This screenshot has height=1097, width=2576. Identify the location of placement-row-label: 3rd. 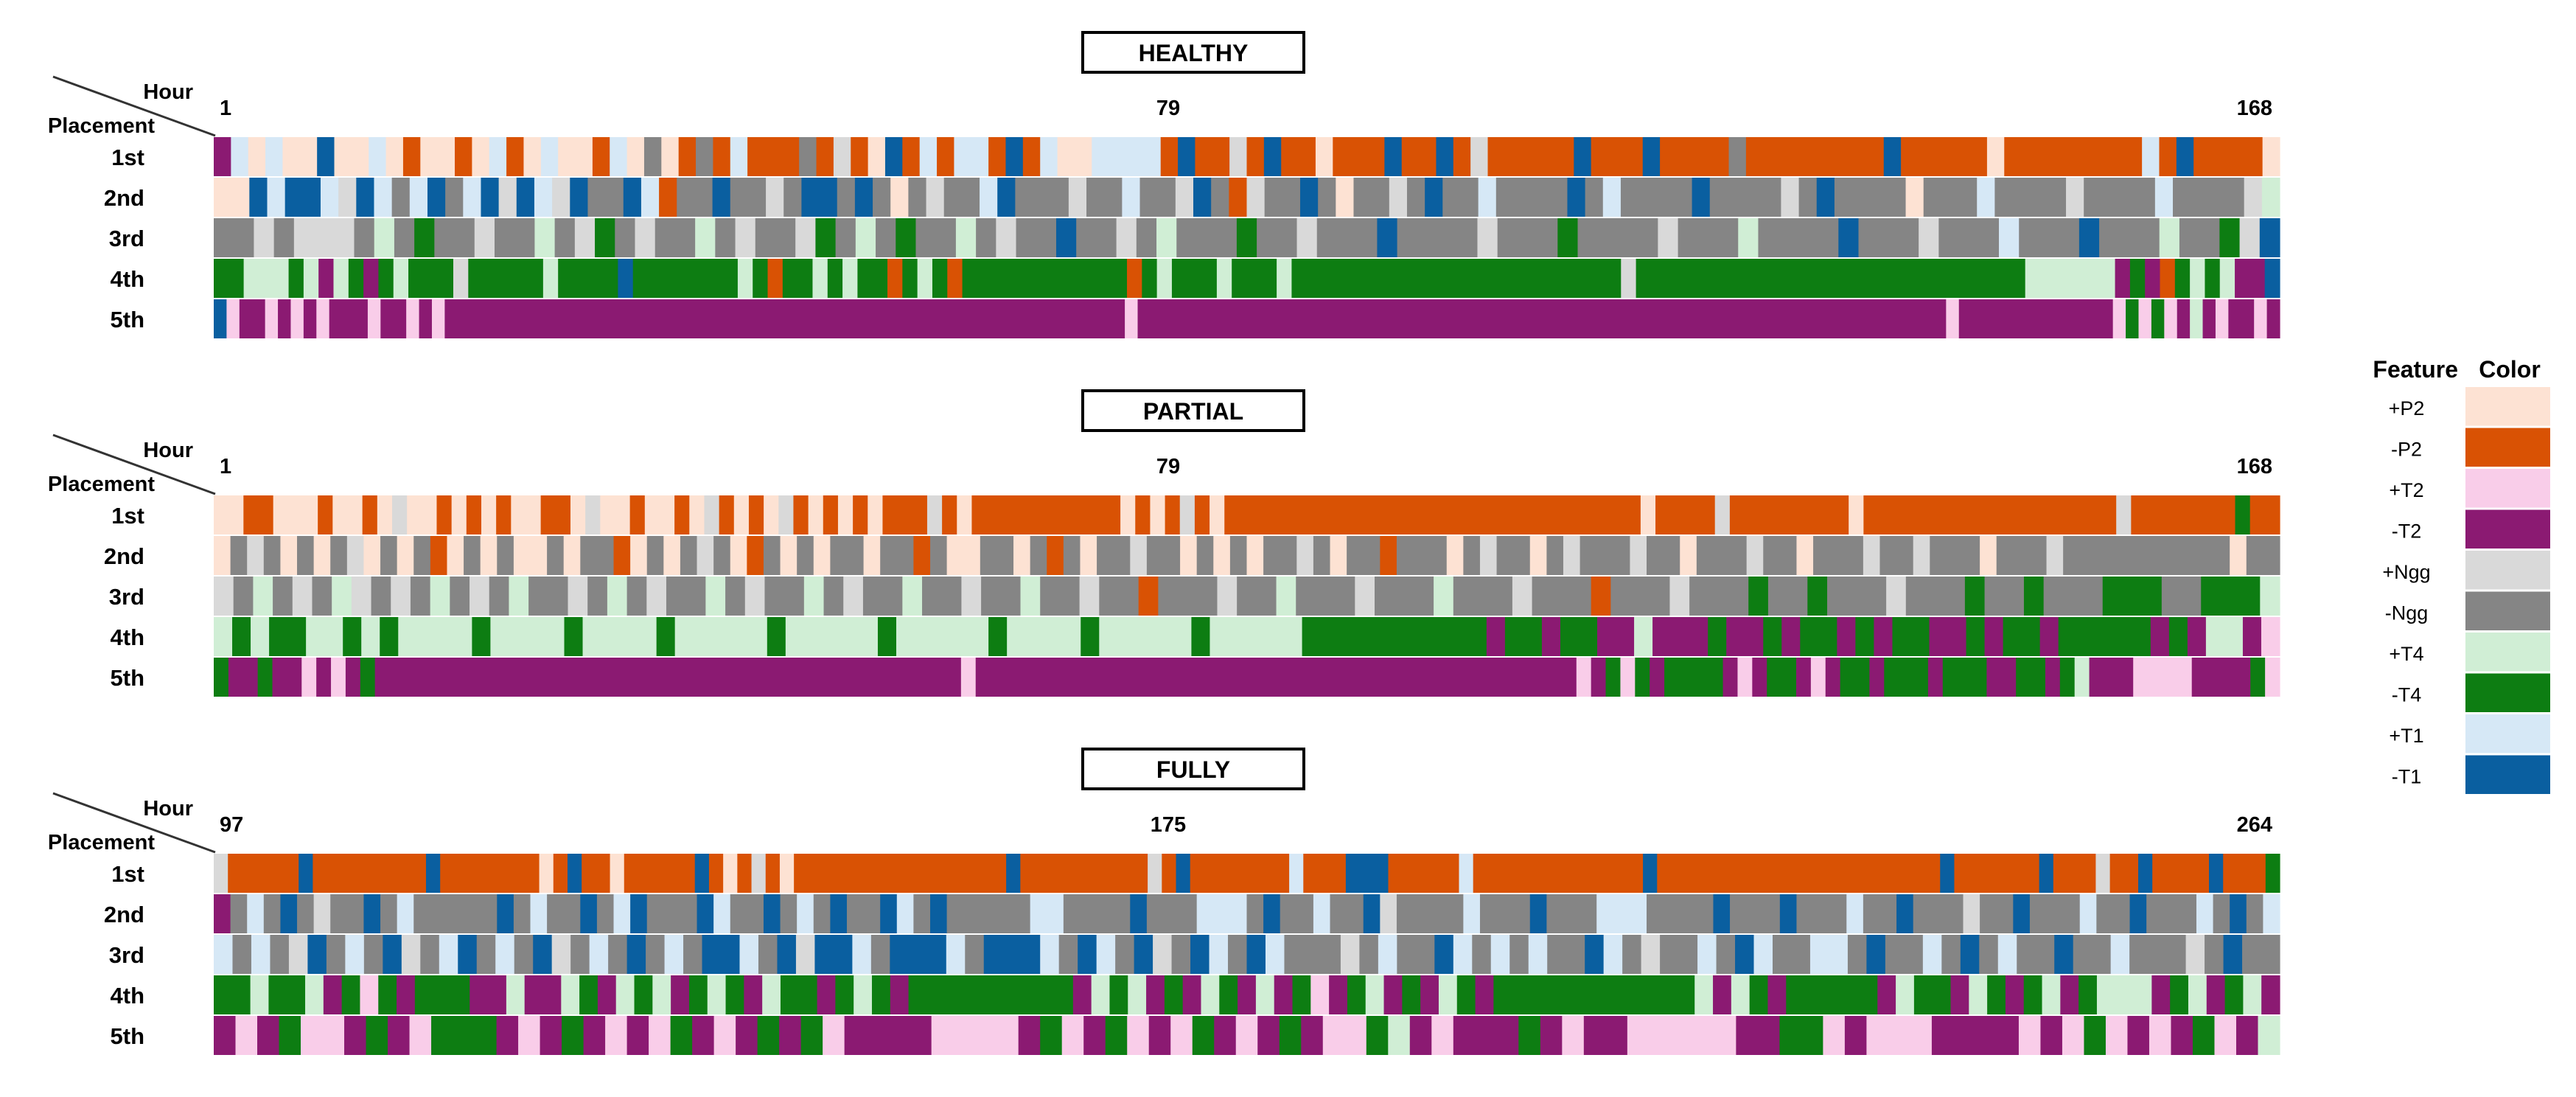
(126, 955).